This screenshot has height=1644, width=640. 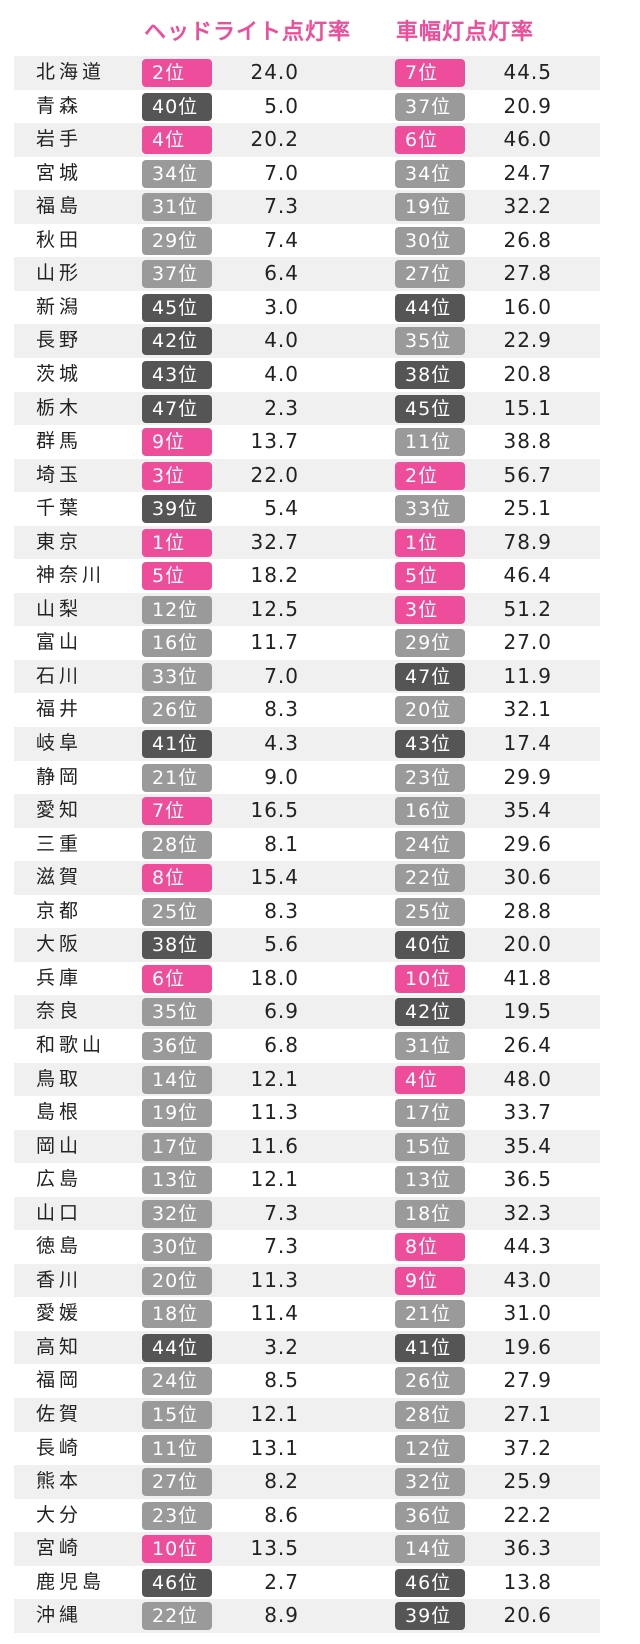 What do you see at coordinates (59, 1615) in the screenshot?
I see `prefecture-name: 沖縄` at bounding box center [59, 1615].